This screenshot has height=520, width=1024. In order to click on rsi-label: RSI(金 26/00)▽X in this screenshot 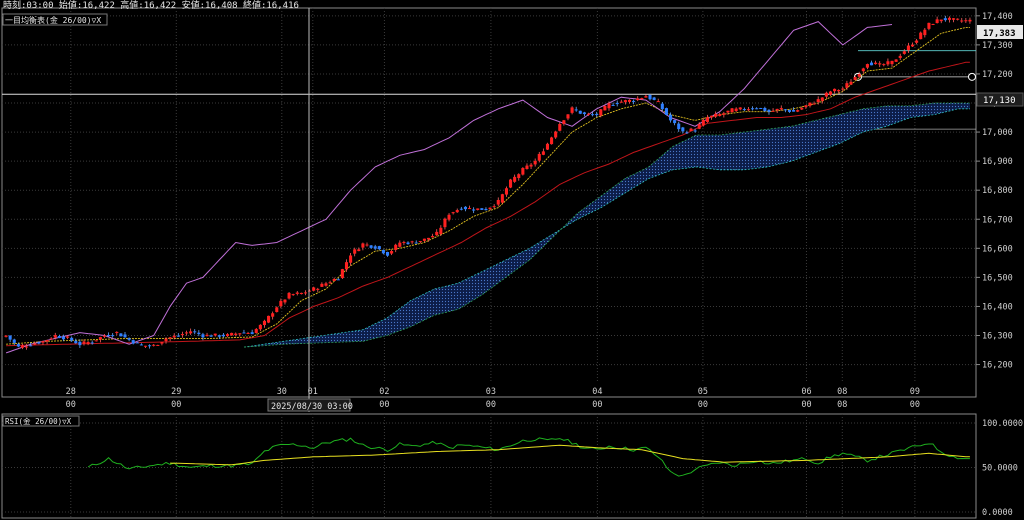, I will do `click(38, 421)`.